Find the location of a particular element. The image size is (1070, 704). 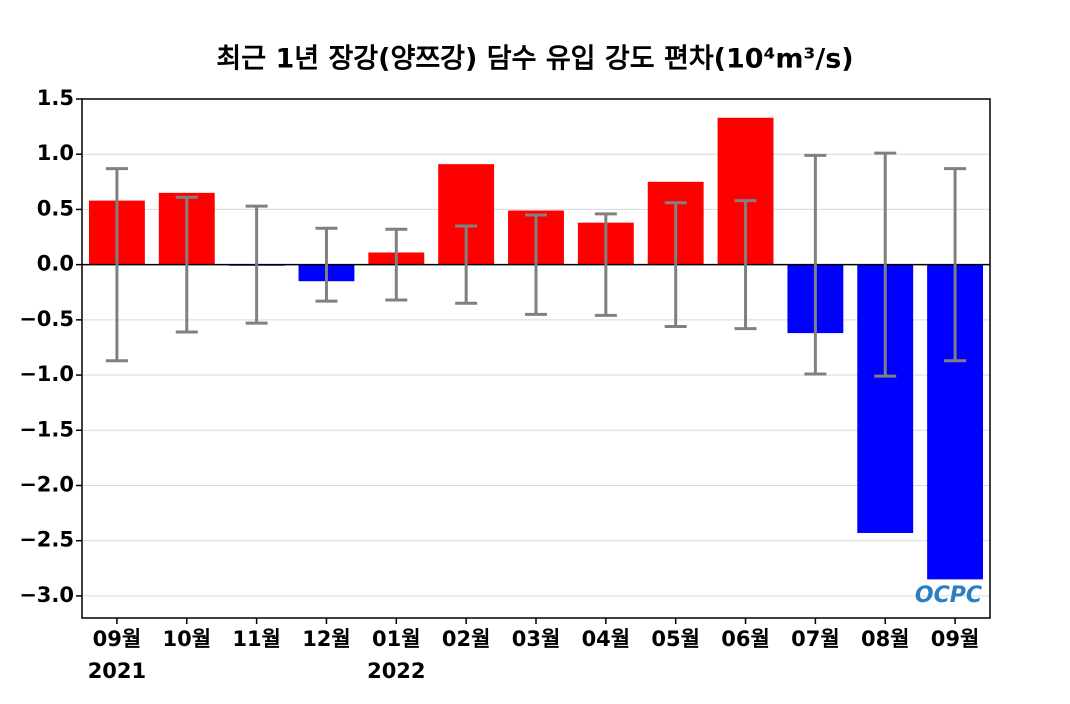

x-tick-label: 07월 is located at coordinates (815, 639).